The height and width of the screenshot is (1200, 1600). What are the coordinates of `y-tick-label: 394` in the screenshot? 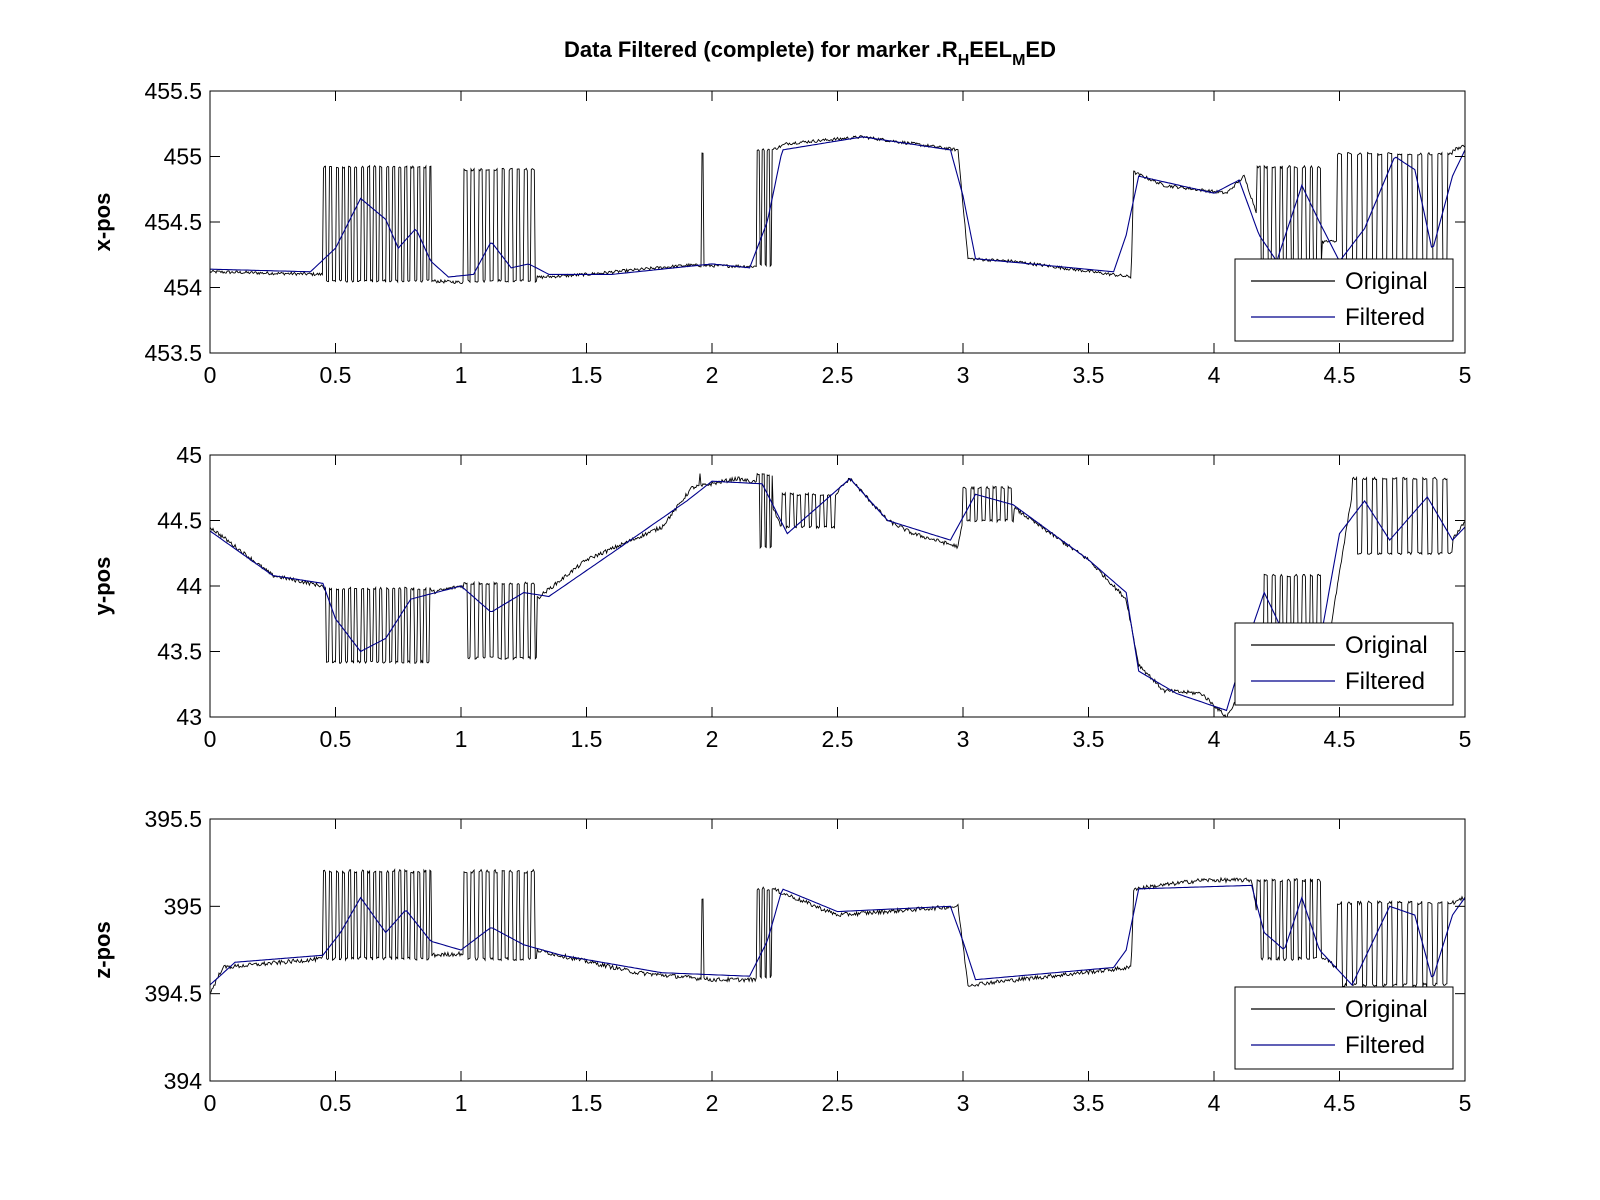 It's located at (183, 1081).